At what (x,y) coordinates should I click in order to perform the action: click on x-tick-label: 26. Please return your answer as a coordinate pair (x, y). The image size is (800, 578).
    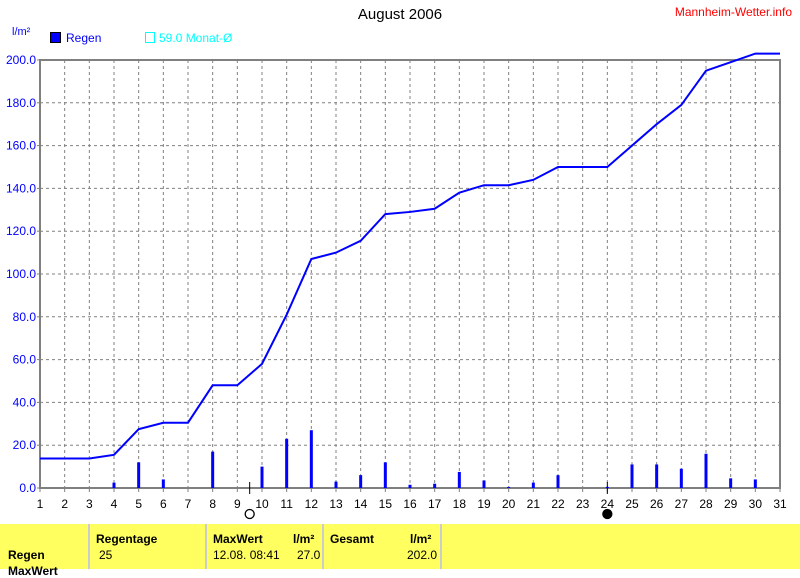
    Looking at the image, I should click on (657, 504).